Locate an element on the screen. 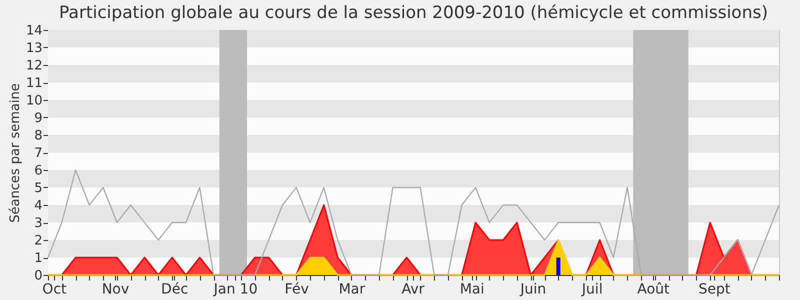 The image size is (800, 300). x-tick-label: Mar is located at coordinates (352, 290).